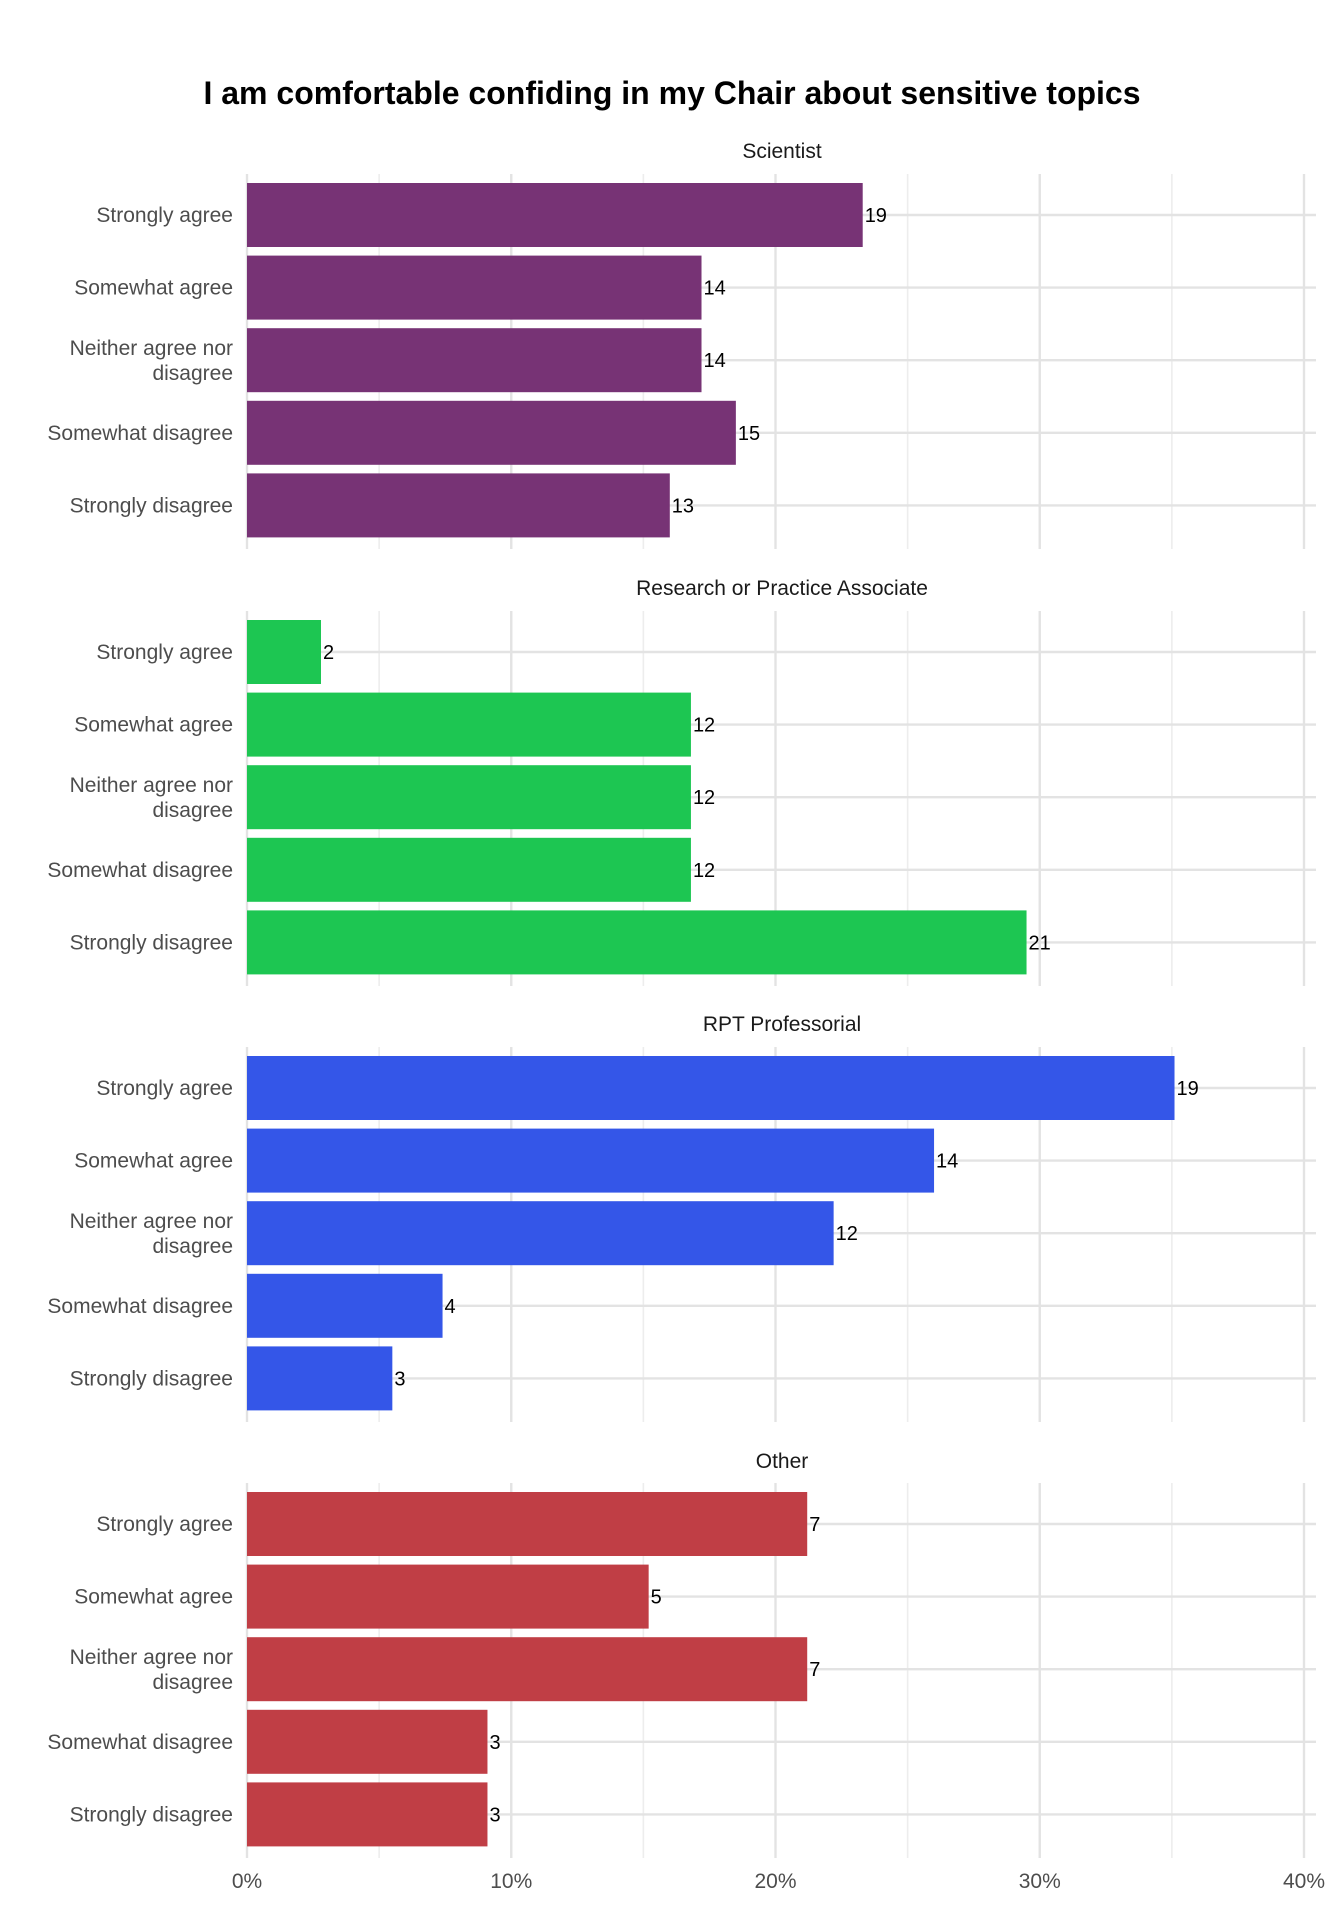 Image resolution: width=1344 pixels, height=1920 pixels. Describe the element at coordinates (247, 1881) in the screenshot. I see `x-tick-label: 0%` at that location.